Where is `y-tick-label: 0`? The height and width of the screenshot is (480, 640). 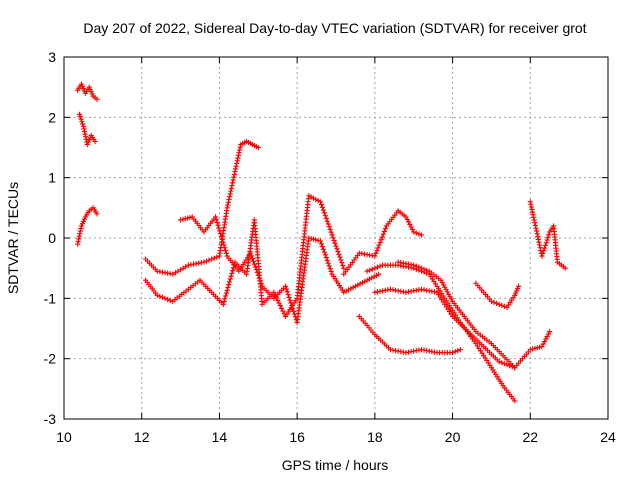 y-tick-label: 0 is located at coordinates (52, 238).